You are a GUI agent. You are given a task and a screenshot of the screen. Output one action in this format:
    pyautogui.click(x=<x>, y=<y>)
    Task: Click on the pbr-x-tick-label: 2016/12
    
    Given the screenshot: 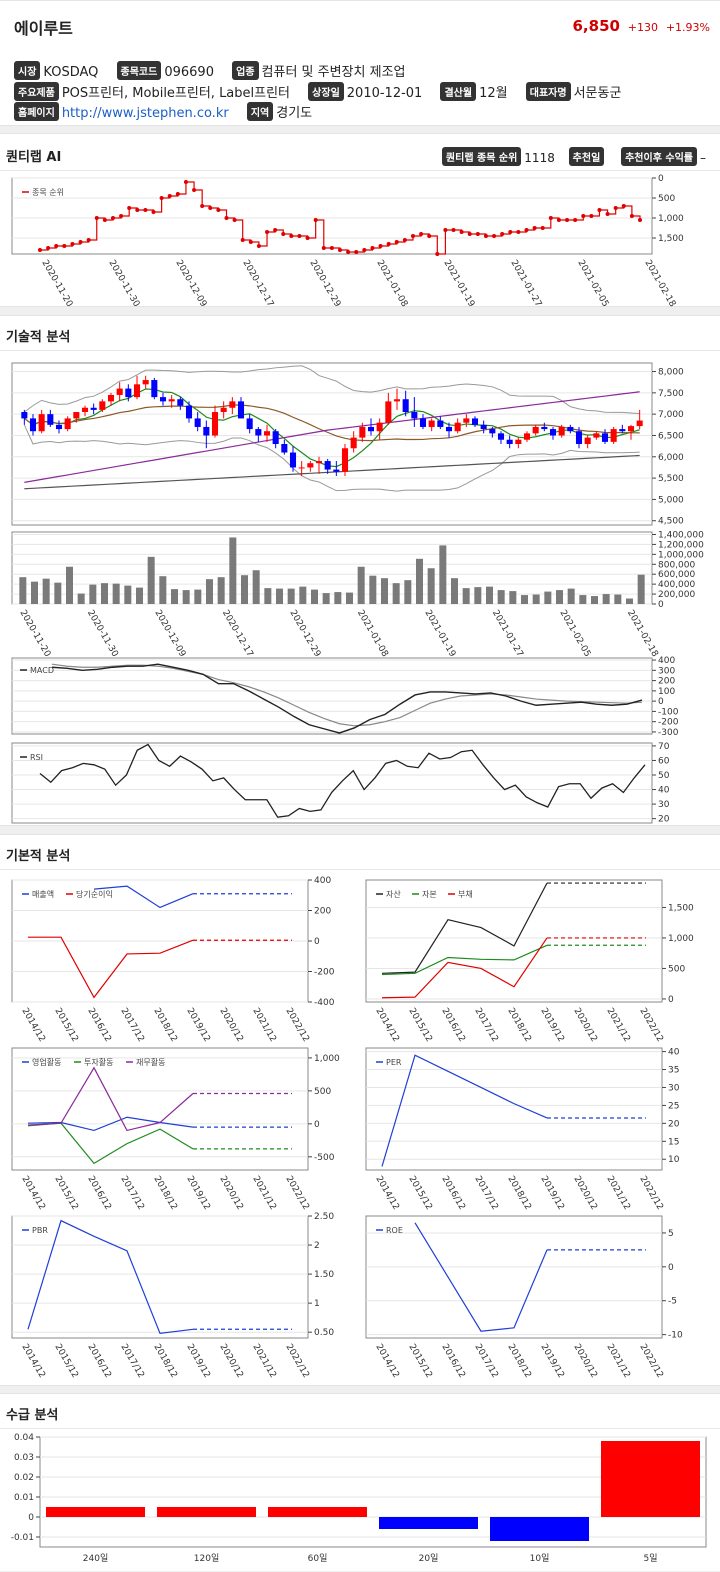 What is the action you would take?
    pyautogui.click(x=98, y=1361)
    